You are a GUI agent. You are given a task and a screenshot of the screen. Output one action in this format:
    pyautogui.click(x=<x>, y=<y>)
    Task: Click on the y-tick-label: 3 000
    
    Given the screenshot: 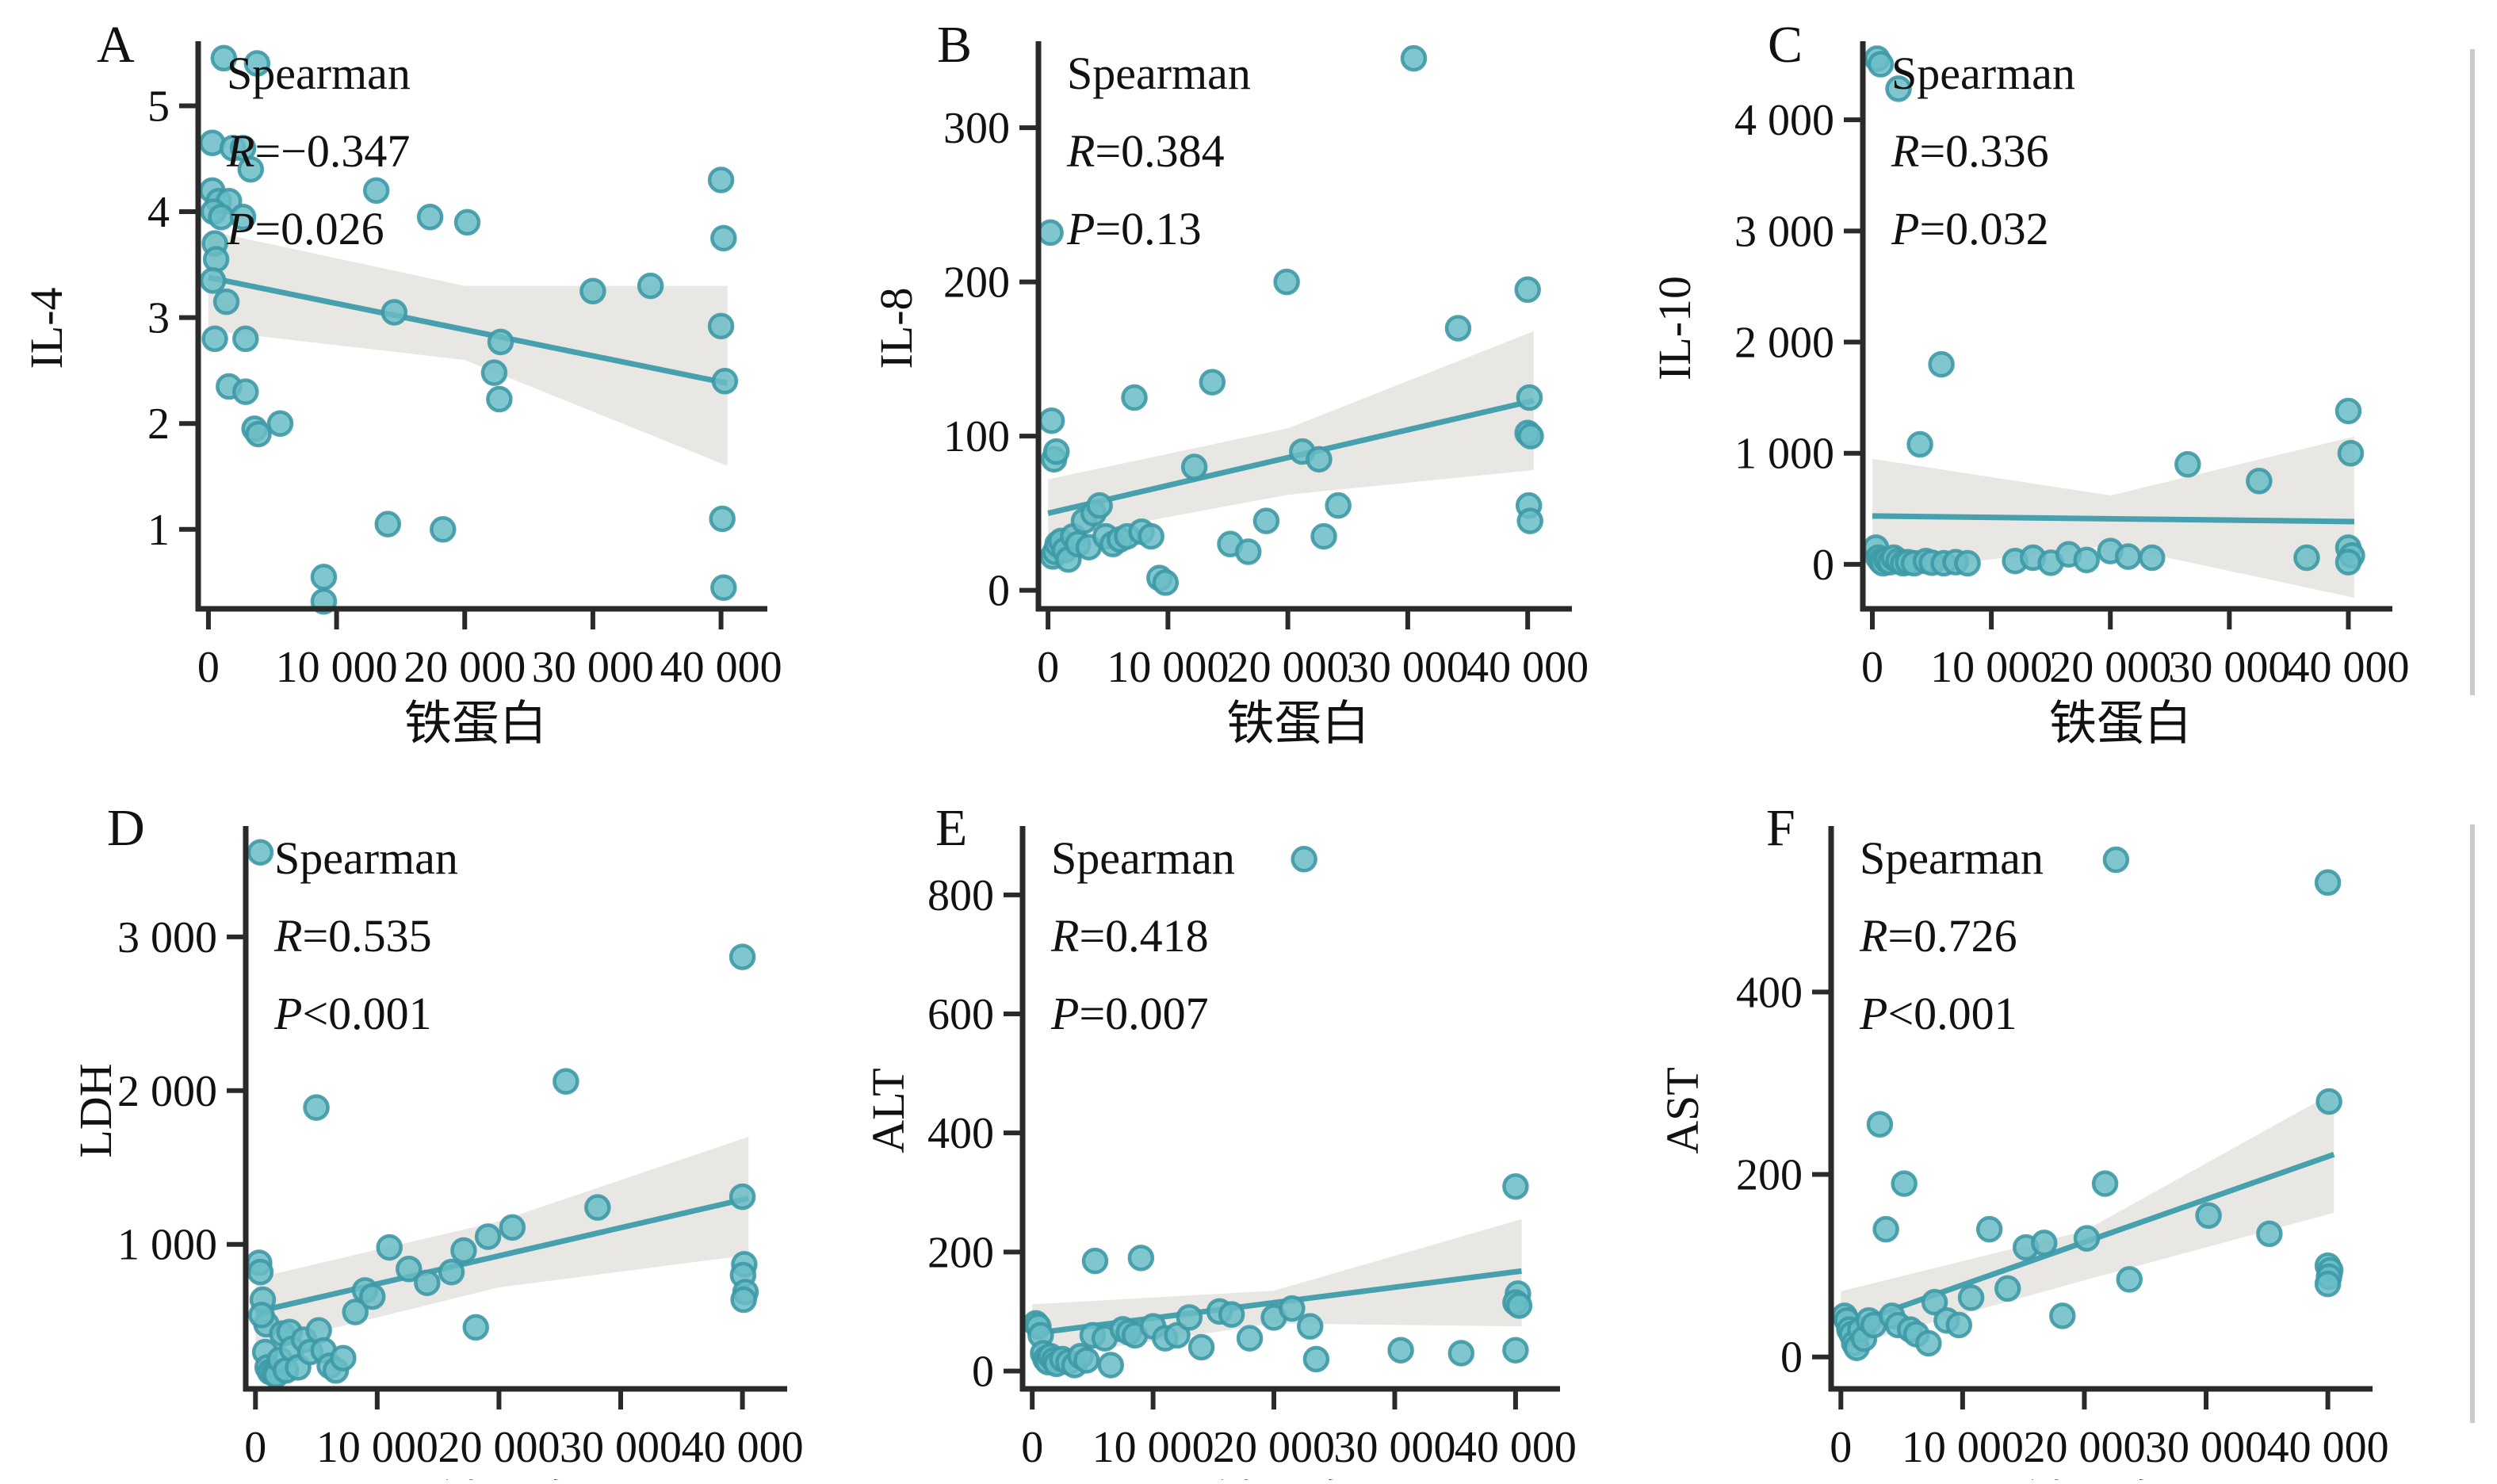 What is the action you would take?
    pyautogui.click(x=1784, y=231)
    